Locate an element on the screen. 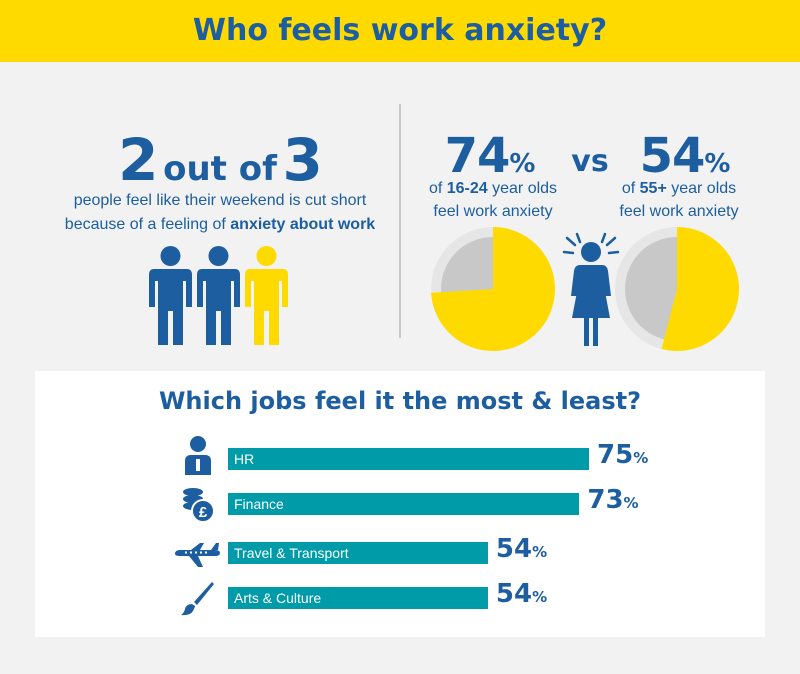  bar-hr: HR is located at coordinates (408, 459).